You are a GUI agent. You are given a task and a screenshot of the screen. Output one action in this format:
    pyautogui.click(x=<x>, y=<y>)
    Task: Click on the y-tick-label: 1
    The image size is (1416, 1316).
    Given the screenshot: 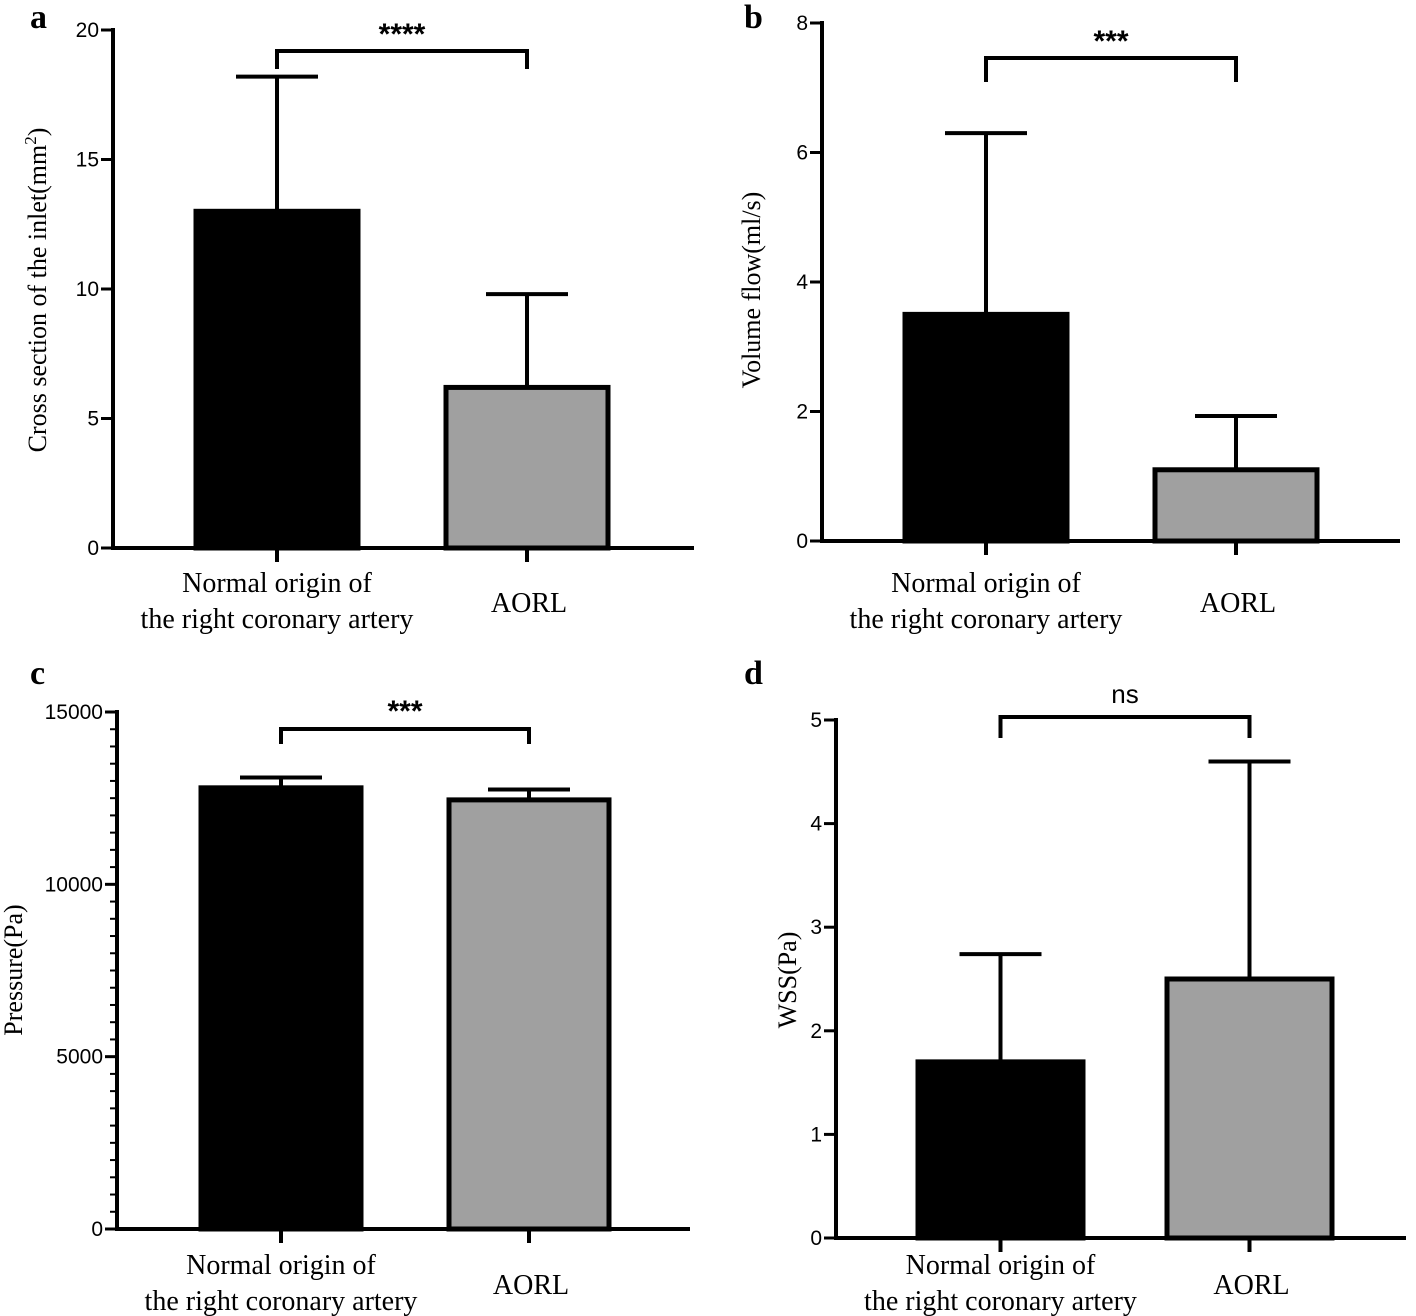 What is the action you would take?
    pyautogui.click(x=816, y=1134)
    